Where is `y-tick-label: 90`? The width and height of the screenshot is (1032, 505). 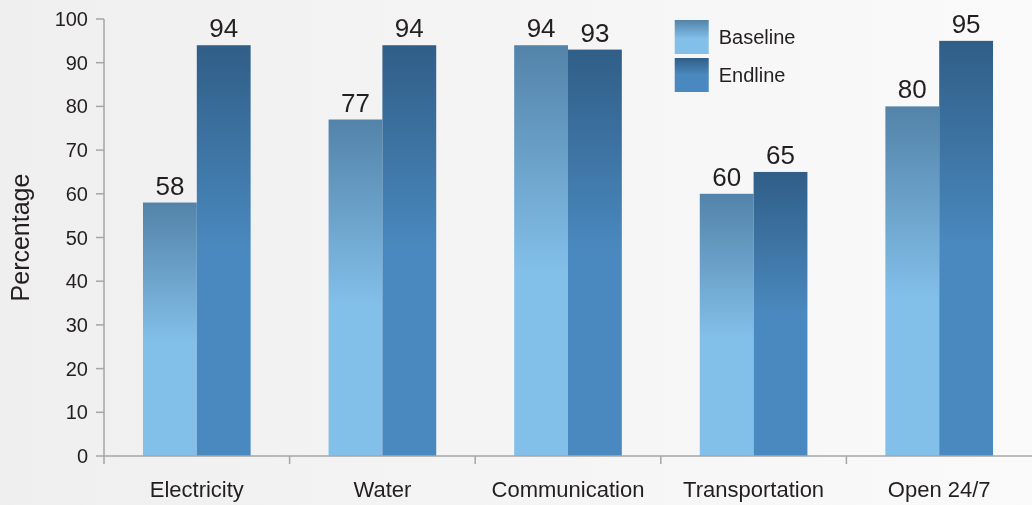
y-tick-label: 90 is located at coordinates (76, 62).